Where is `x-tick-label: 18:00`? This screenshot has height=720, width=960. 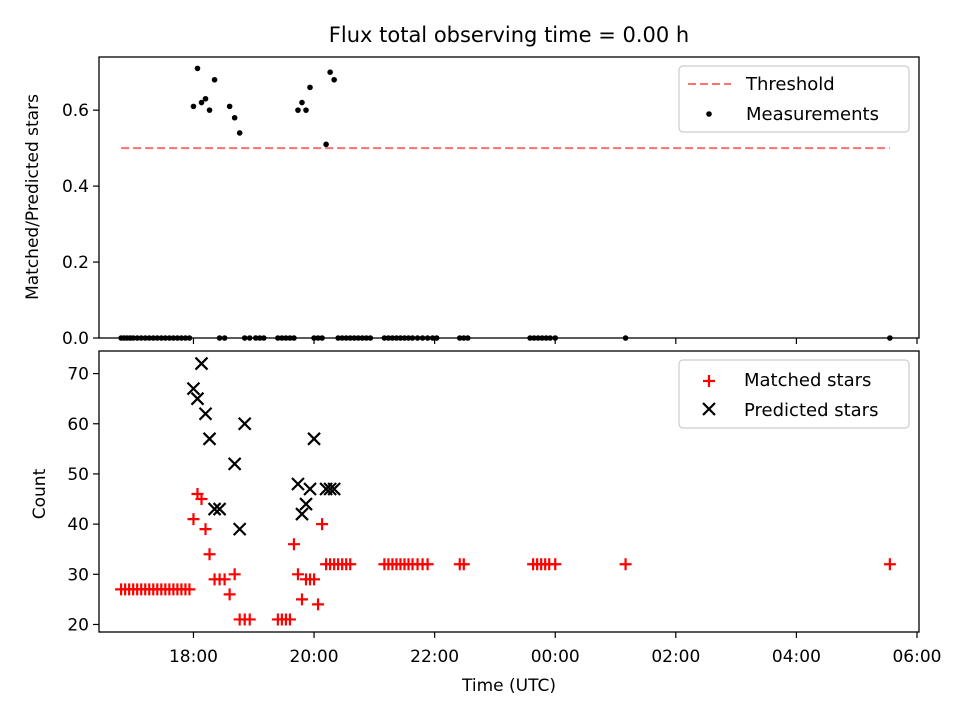 x-tick-label: 18:00 is located at coordinates (193, 657).